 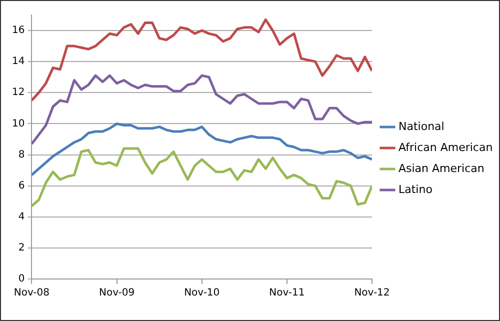 I want to click on y-tick-label: 14, so click(x=18, y=62).